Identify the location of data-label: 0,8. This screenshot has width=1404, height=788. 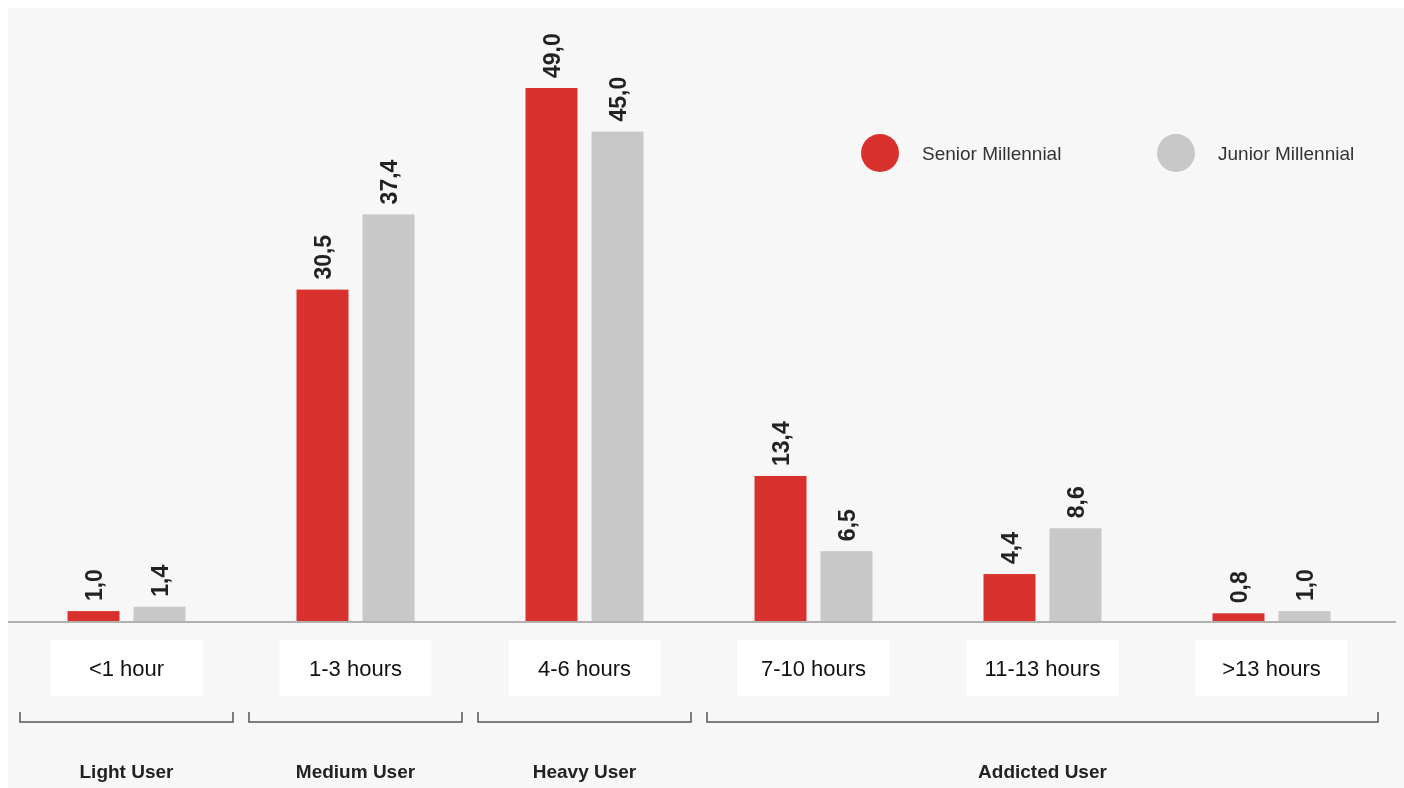
(1238, 587).